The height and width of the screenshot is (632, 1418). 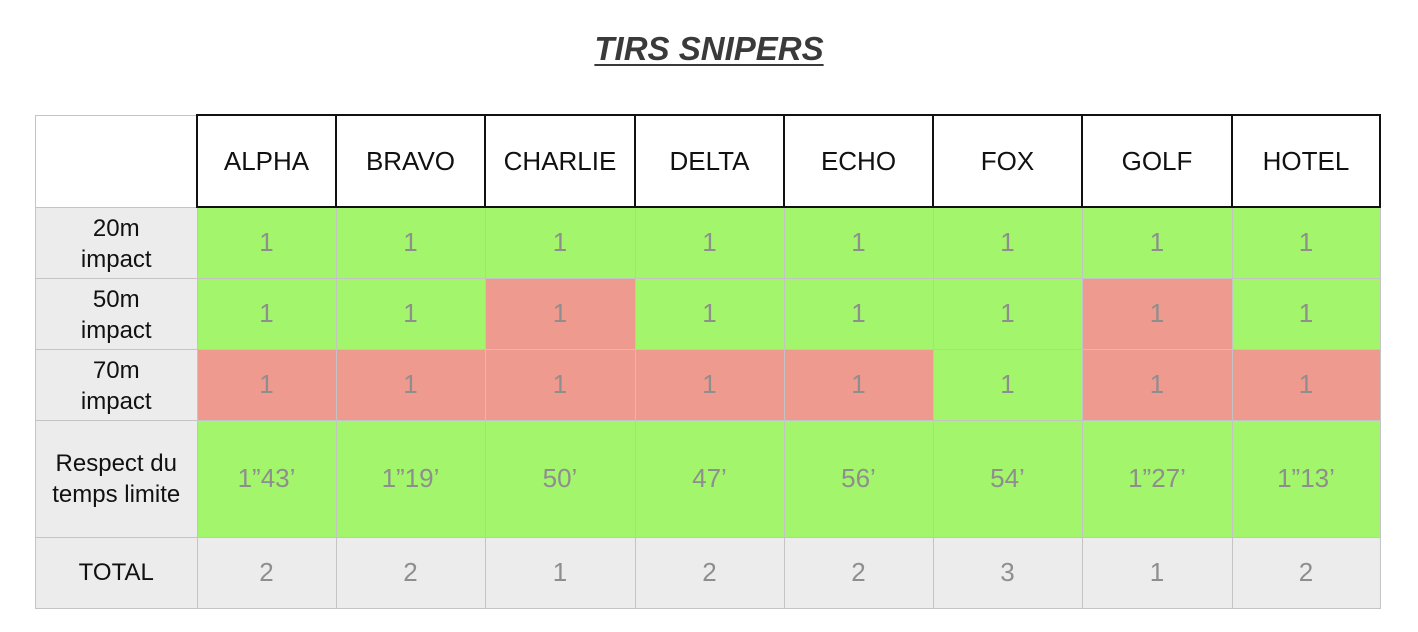 What do you see at coordinates (560, 478) in the screenshot?
I see `time-cell: 50’` at bounding box center [560, 478].